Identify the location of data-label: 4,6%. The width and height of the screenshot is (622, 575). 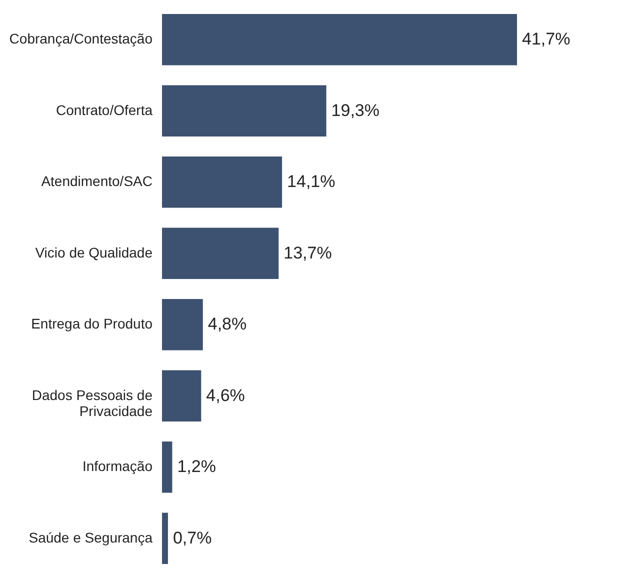
(225, 395).